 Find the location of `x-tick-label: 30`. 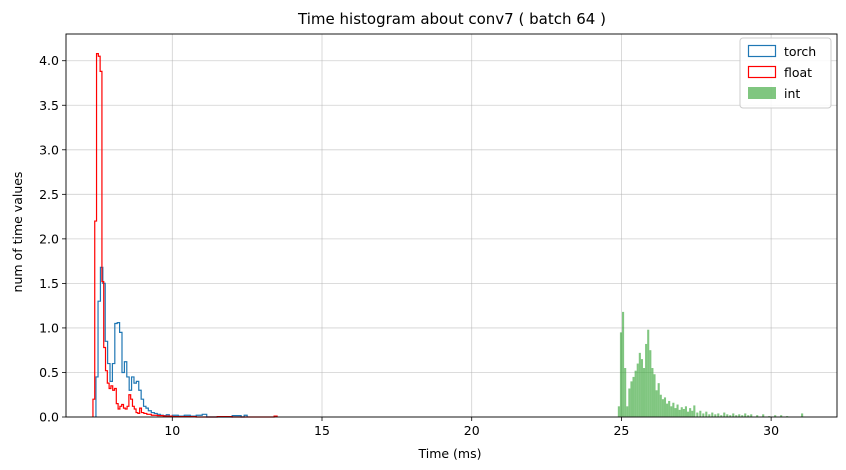

x-tick-label: 30 is located at coordinates (771, 430).